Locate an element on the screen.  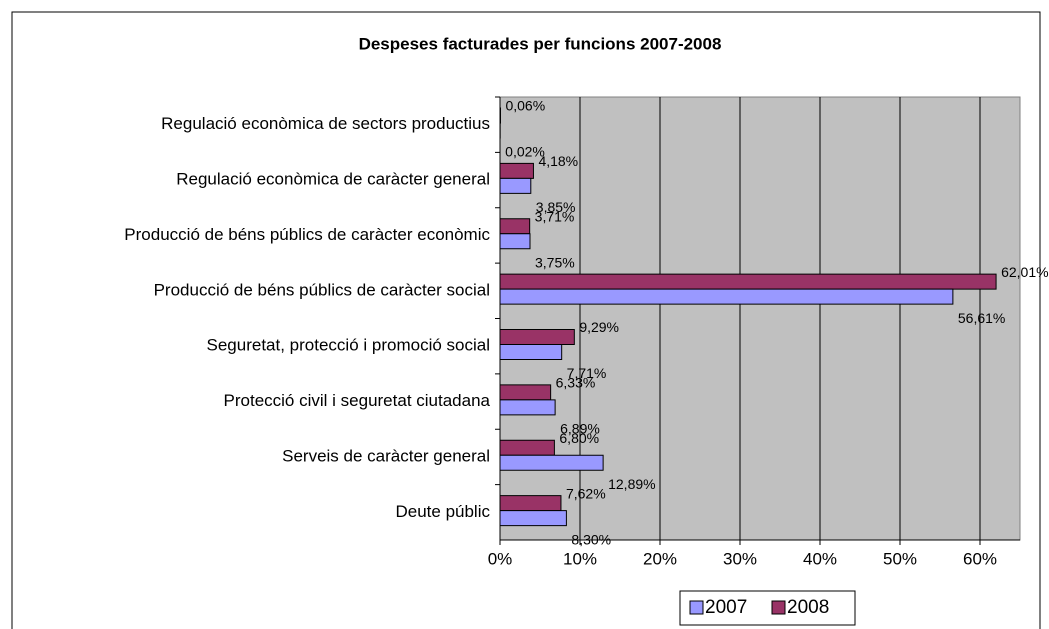
value-label: 7,71% is located at coordinates (587, 373).